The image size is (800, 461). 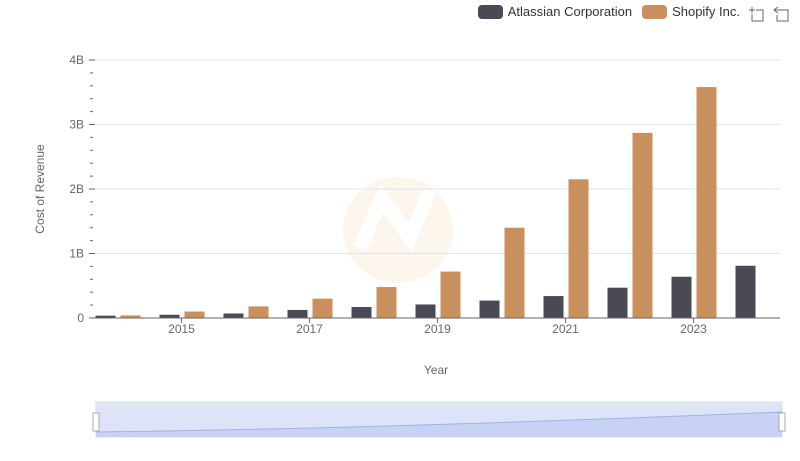 I want to click on restore-icon, so click(x=781, y=14).